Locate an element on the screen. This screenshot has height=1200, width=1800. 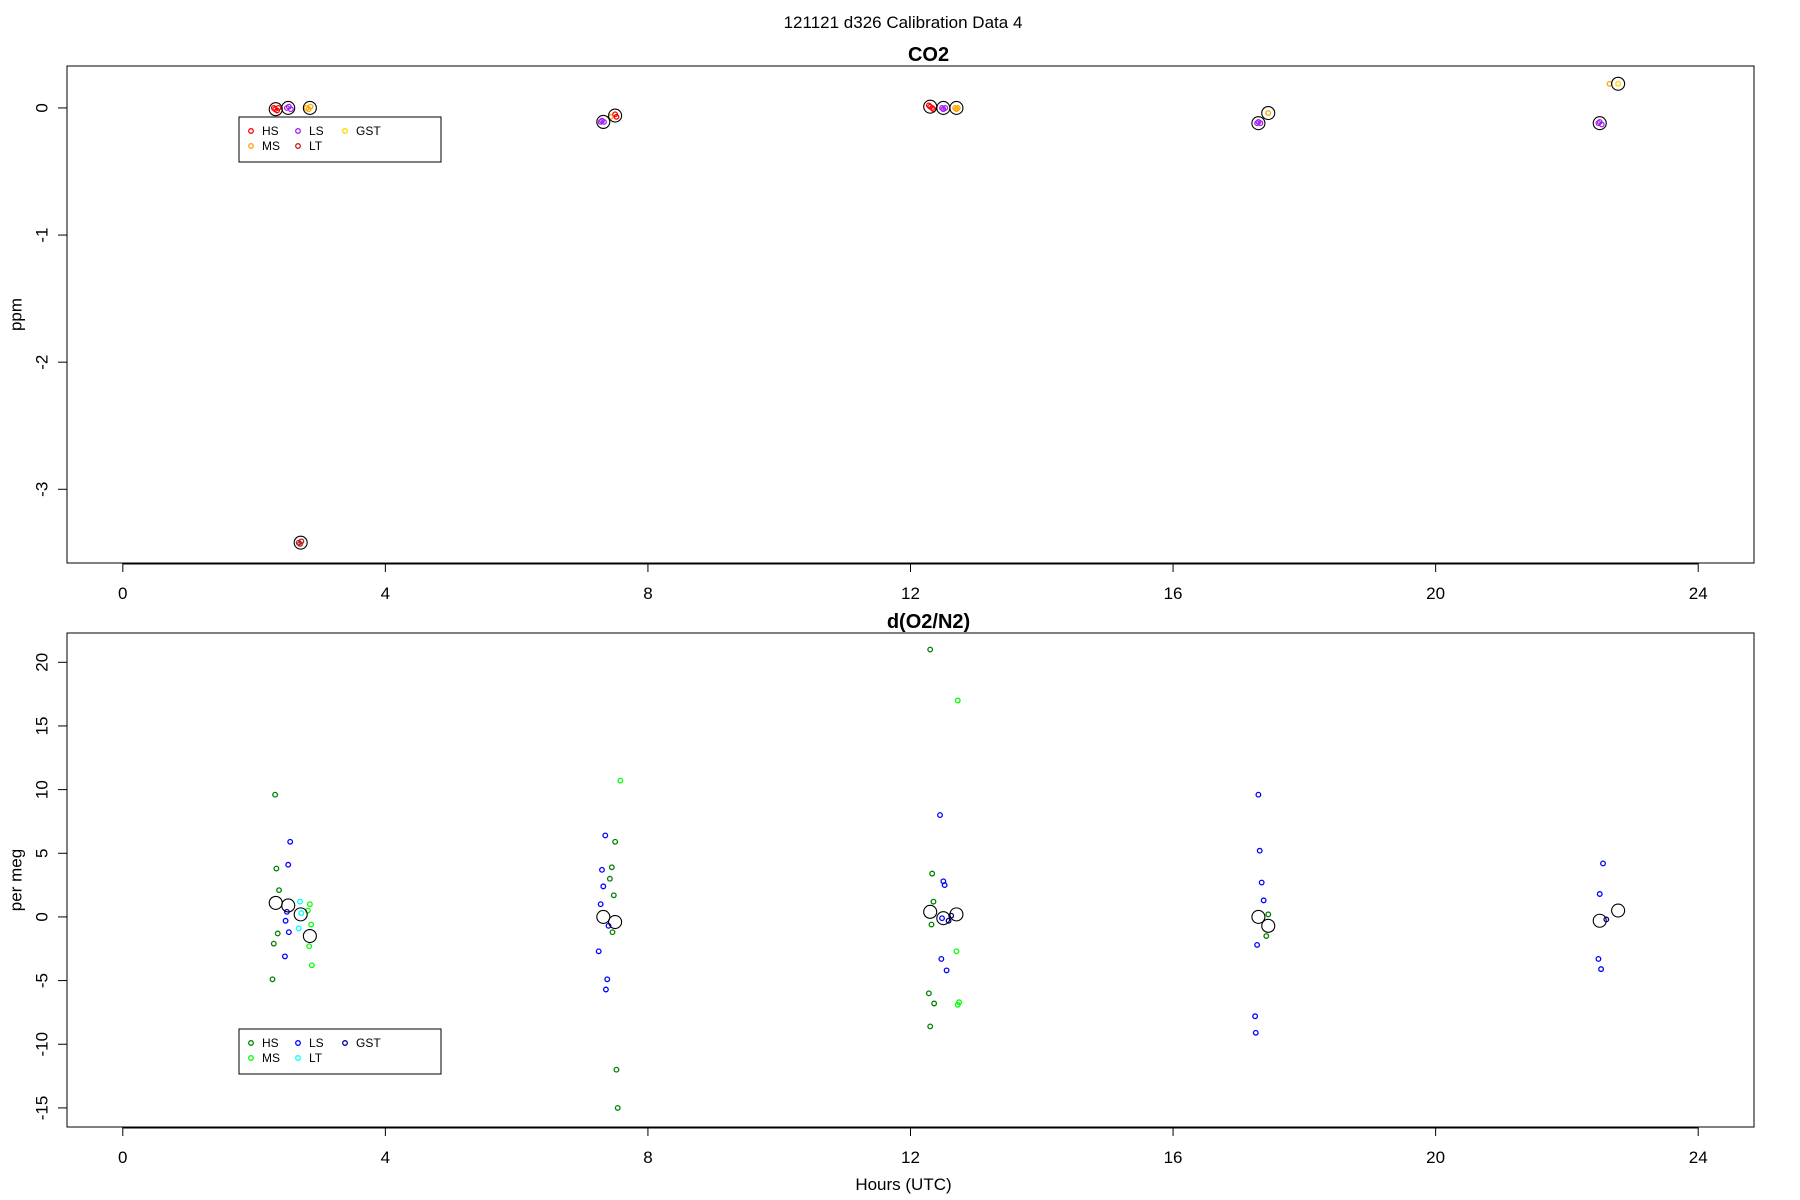
y-axis-label: per meg is located at coordinates (16, 880).